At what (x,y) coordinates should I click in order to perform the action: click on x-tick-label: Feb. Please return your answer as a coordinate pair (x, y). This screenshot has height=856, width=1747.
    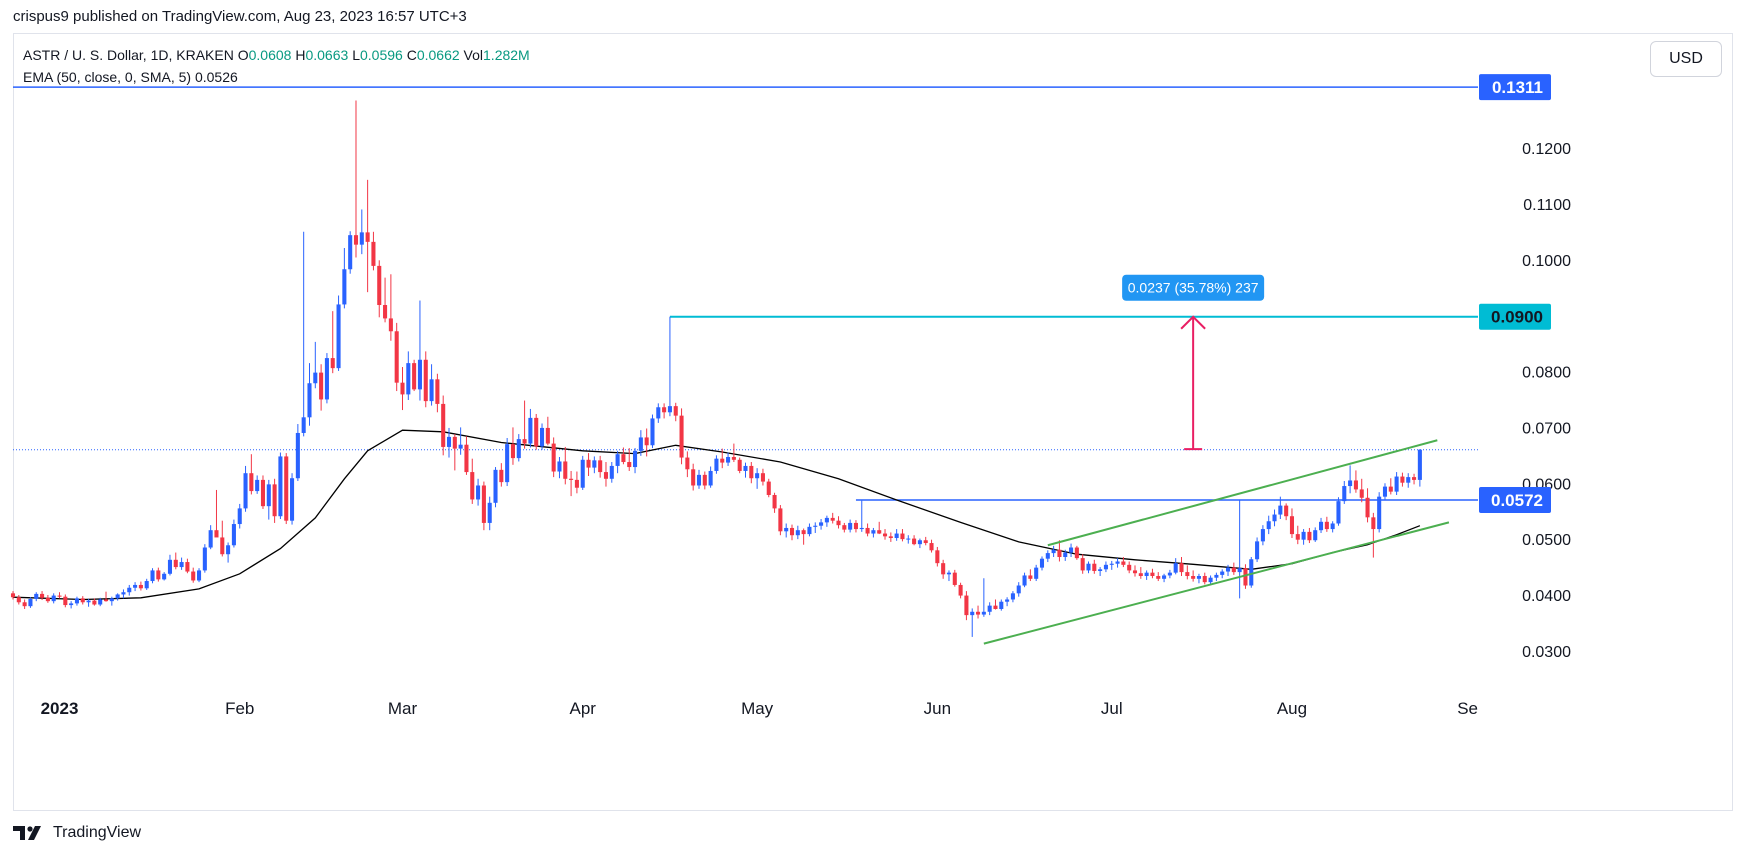
    Looking at the image, I should click on (239, 708).